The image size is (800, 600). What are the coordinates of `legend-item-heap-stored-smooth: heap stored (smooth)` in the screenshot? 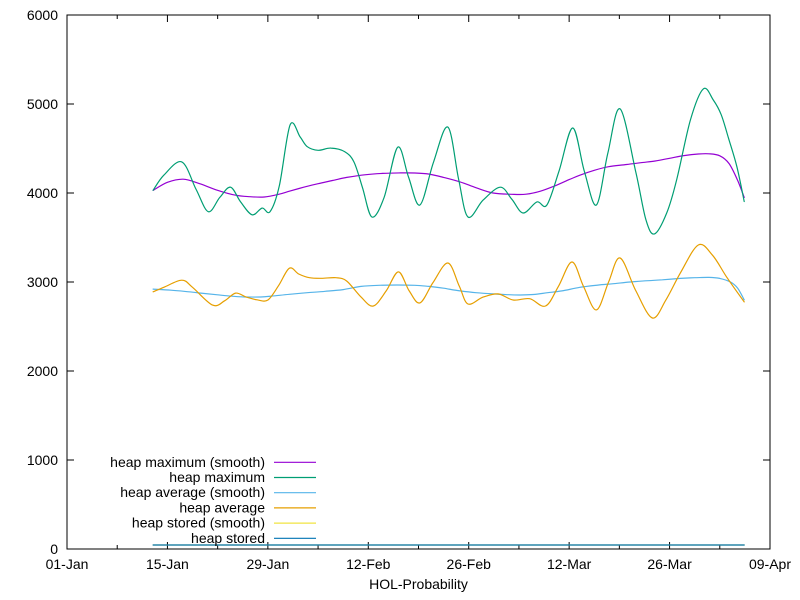 It's located at (224, 523).